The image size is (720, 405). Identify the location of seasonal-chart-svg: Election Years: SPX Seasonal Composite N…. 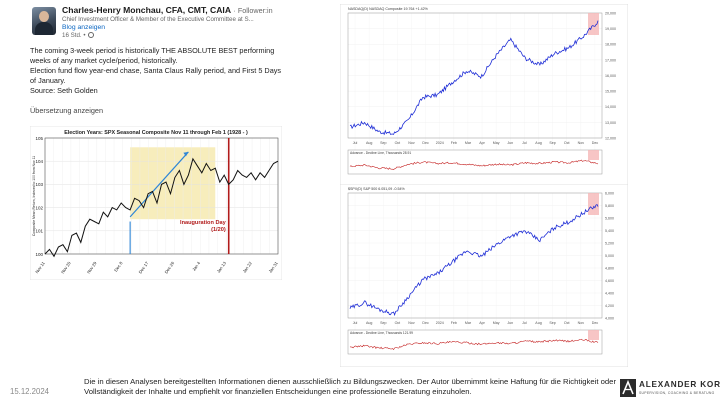
(156, 203).